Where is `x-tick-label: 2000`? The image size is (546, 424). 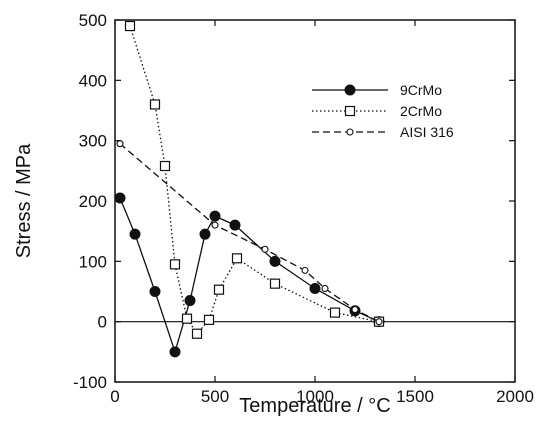
x-tick-label: 2000 is located at coordinates (515, 396).